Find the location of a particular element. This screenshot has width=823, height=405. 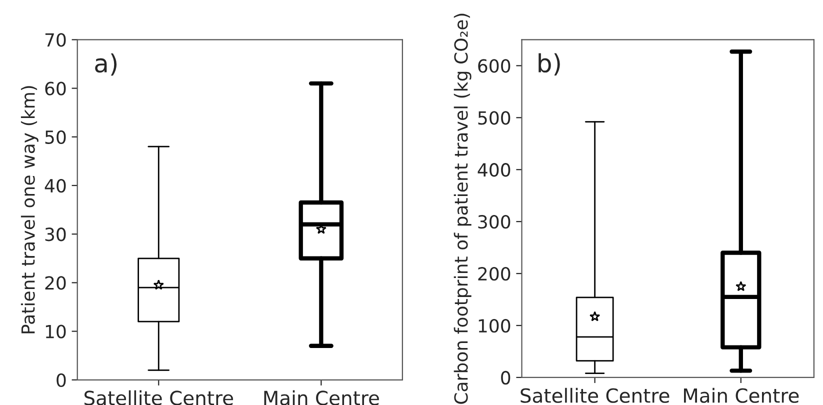

y-tick-label: 20 is located at coordinates (55, 283).